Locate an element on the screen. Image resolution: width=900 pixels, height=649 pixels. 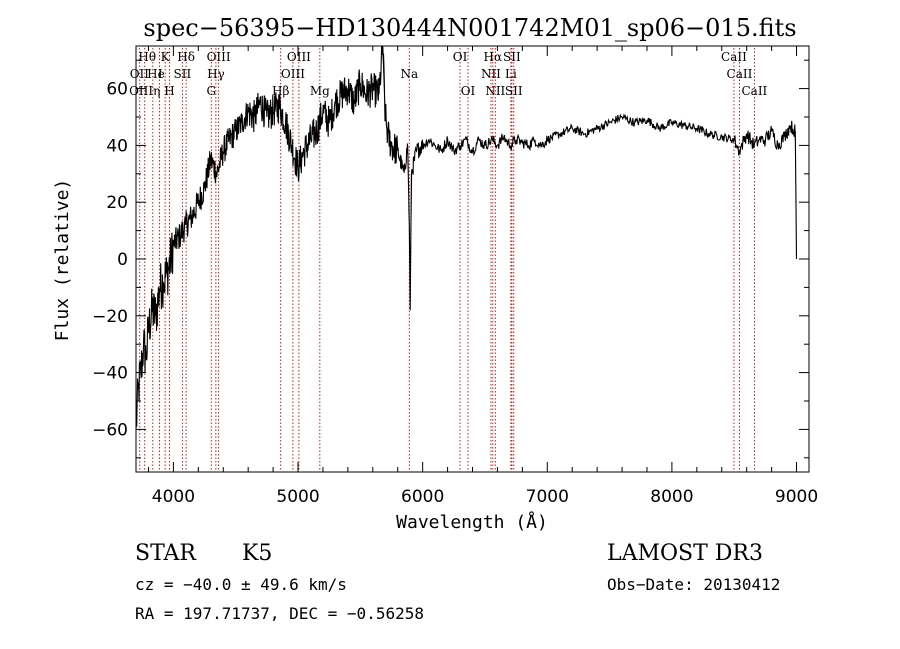
y-tick-label-1: −40 is located at coordinates (110, 374).